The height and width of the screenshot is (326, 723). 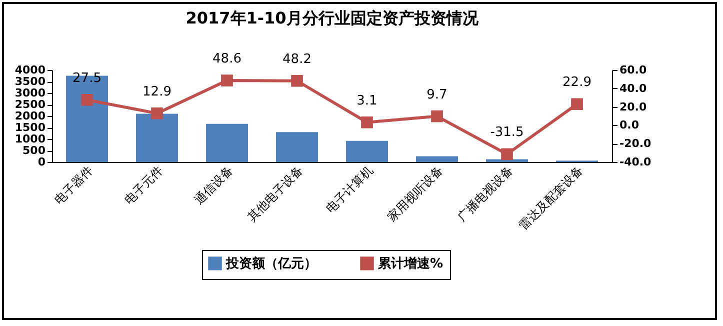 What do you see at coordinates (30, 70) in the screenshot?
I see `y-tick-label: 4000` at bounding box center [30, 70].